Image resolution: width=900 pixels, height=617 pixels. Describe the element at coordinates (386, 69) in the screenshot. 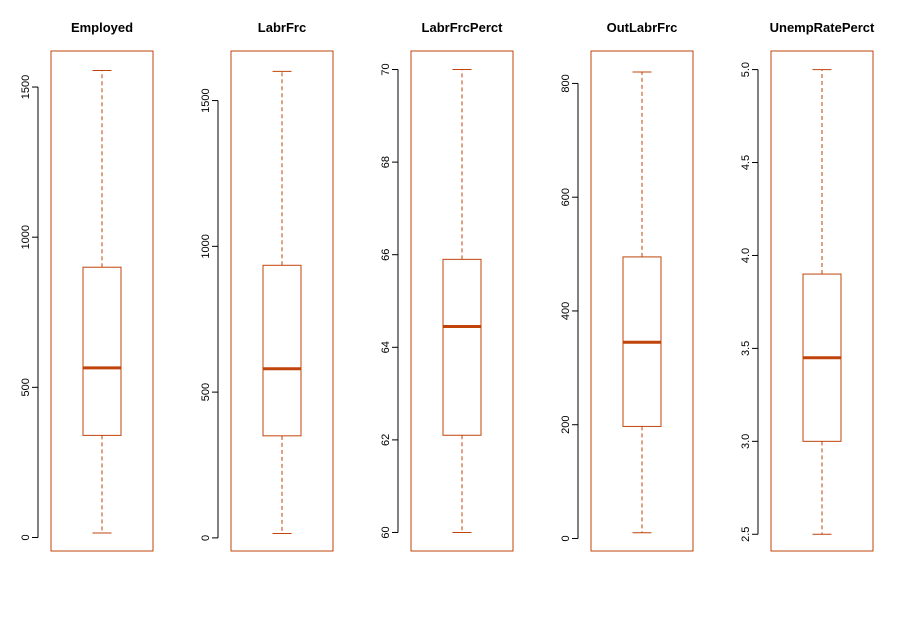

I see `y-tick-label: 70` at that location.